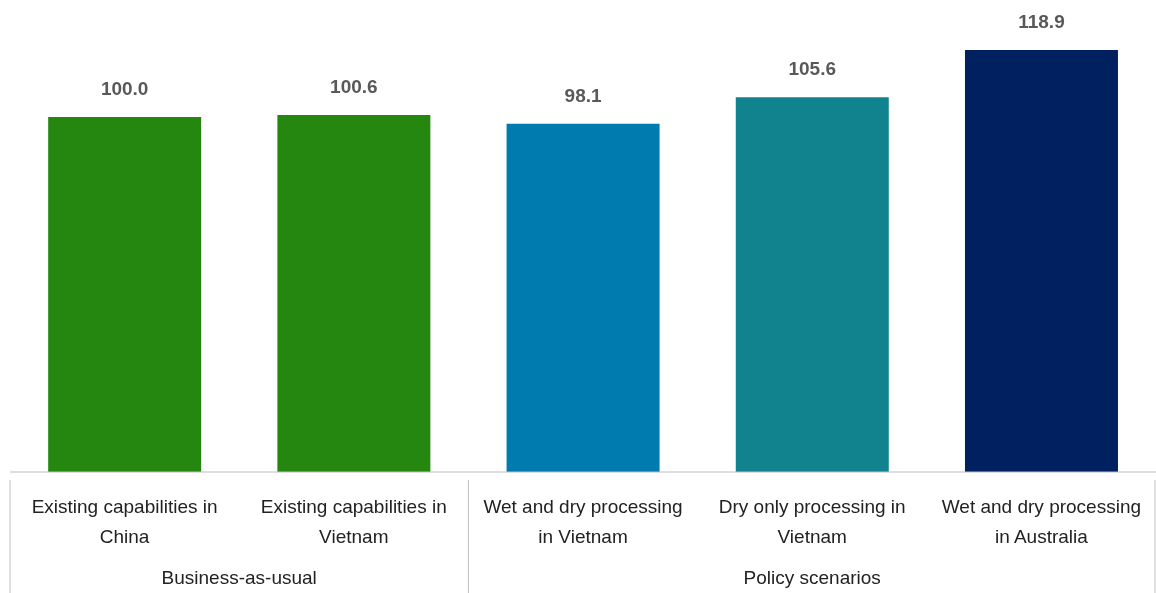 The height and width of the screenshot is (593, 1156). What do you see at coordinates (812, 521) in the screenshot?
I see `x-tick-label: Dry only processing in Vietnam` at bounding box center [812, 521].